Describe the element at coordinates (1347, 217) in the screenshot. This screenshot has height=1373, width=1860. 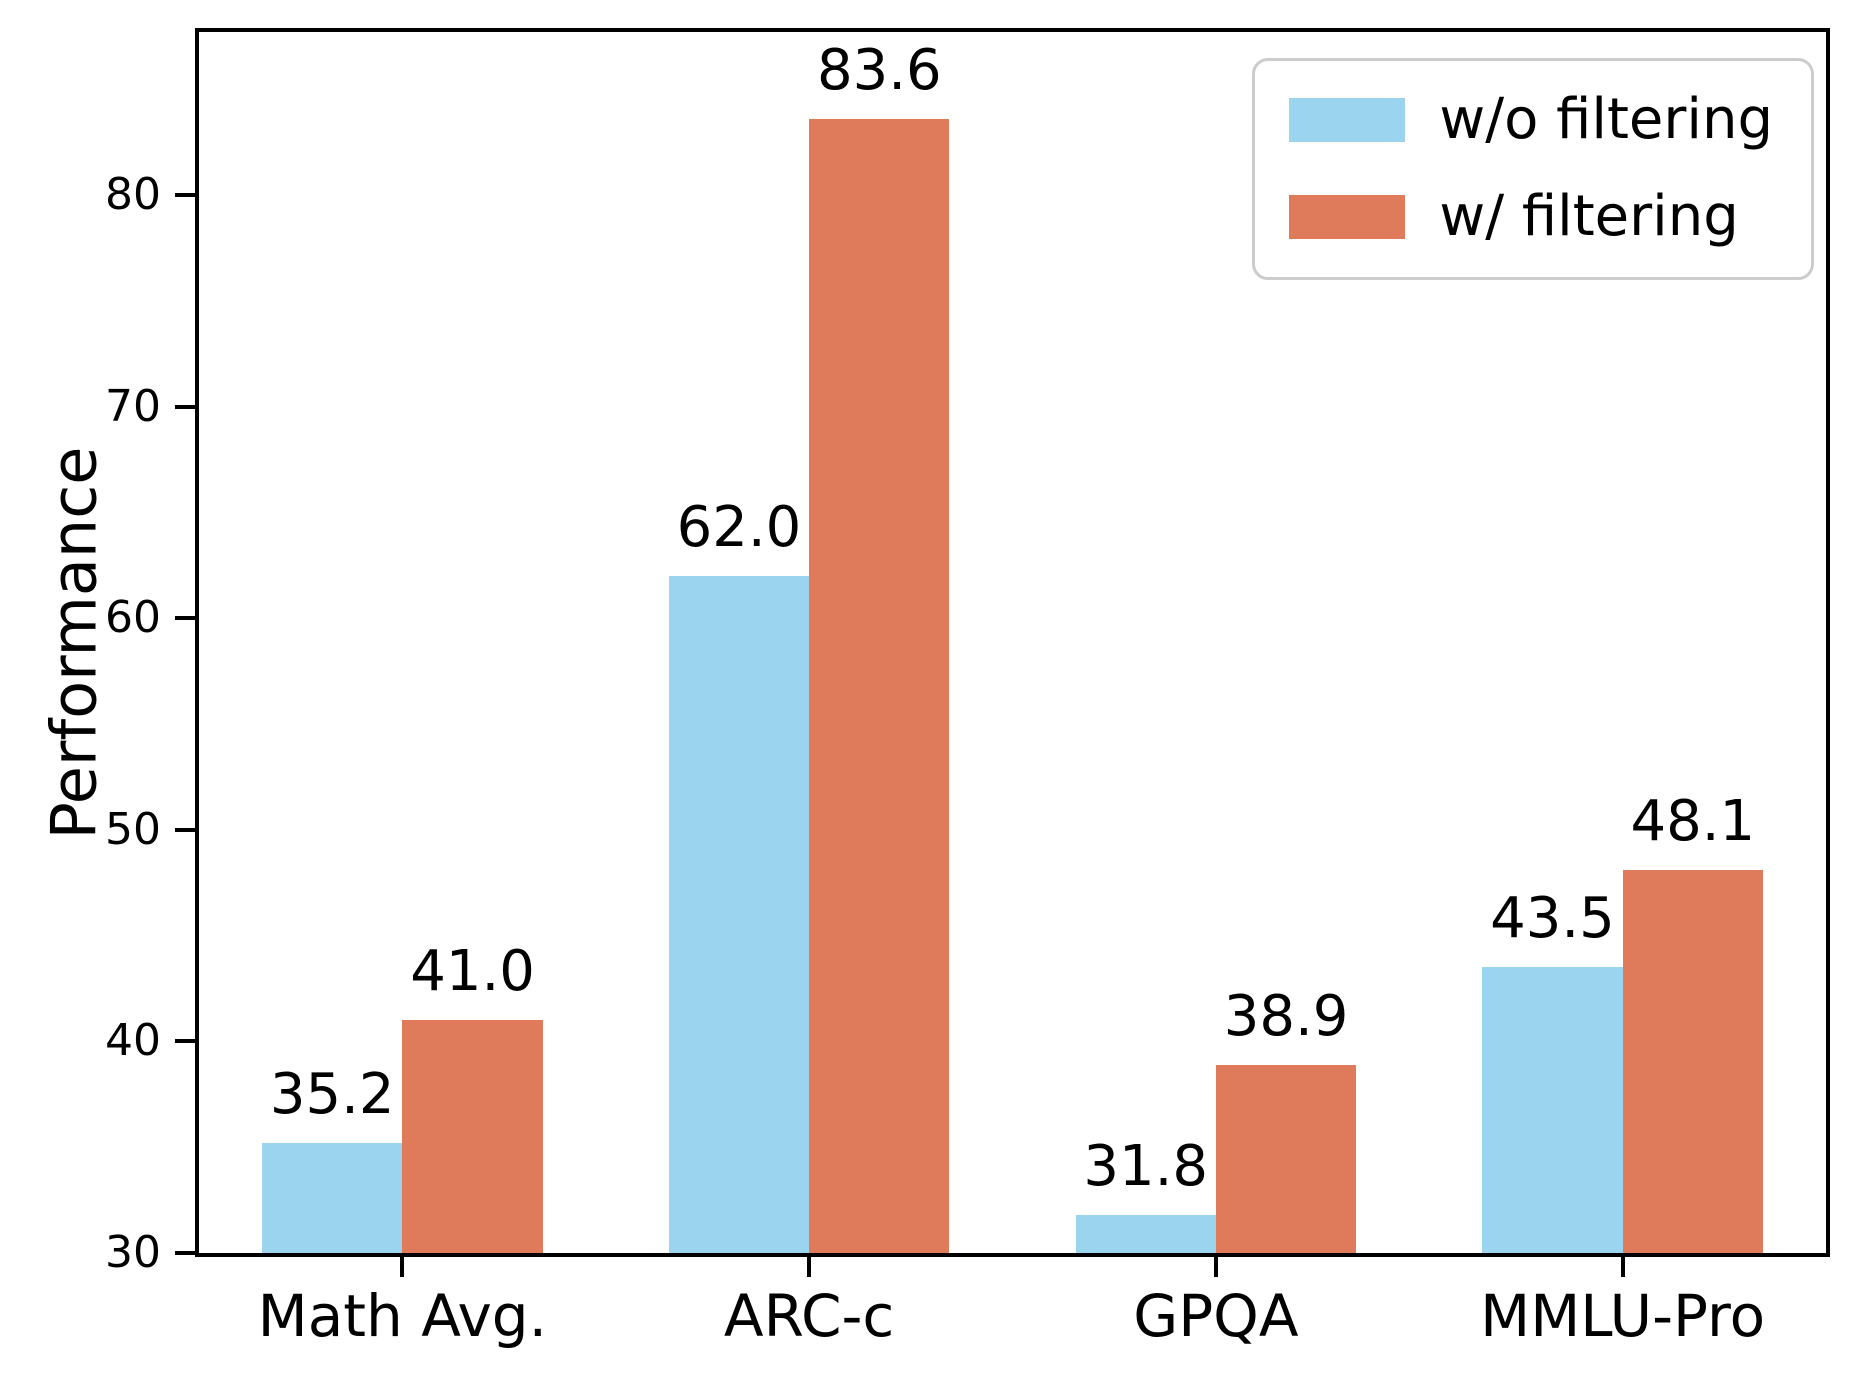
I see `legend-swatch-w-filtering` at that location.